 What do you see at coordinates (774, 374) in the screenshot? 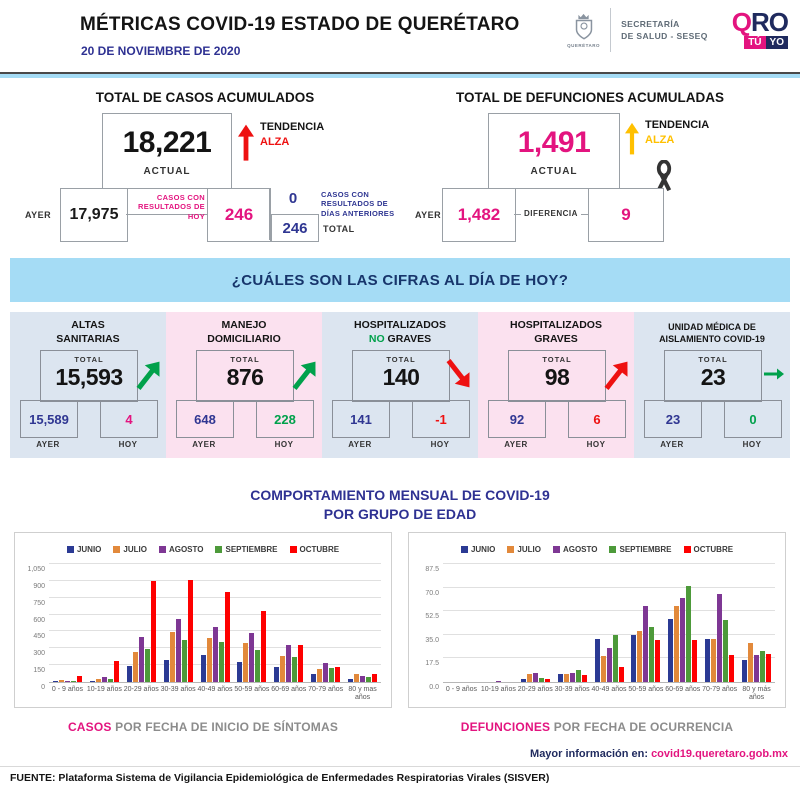
I see `trend-flat-right-arrow-icon` at bounding box center [774, 374].